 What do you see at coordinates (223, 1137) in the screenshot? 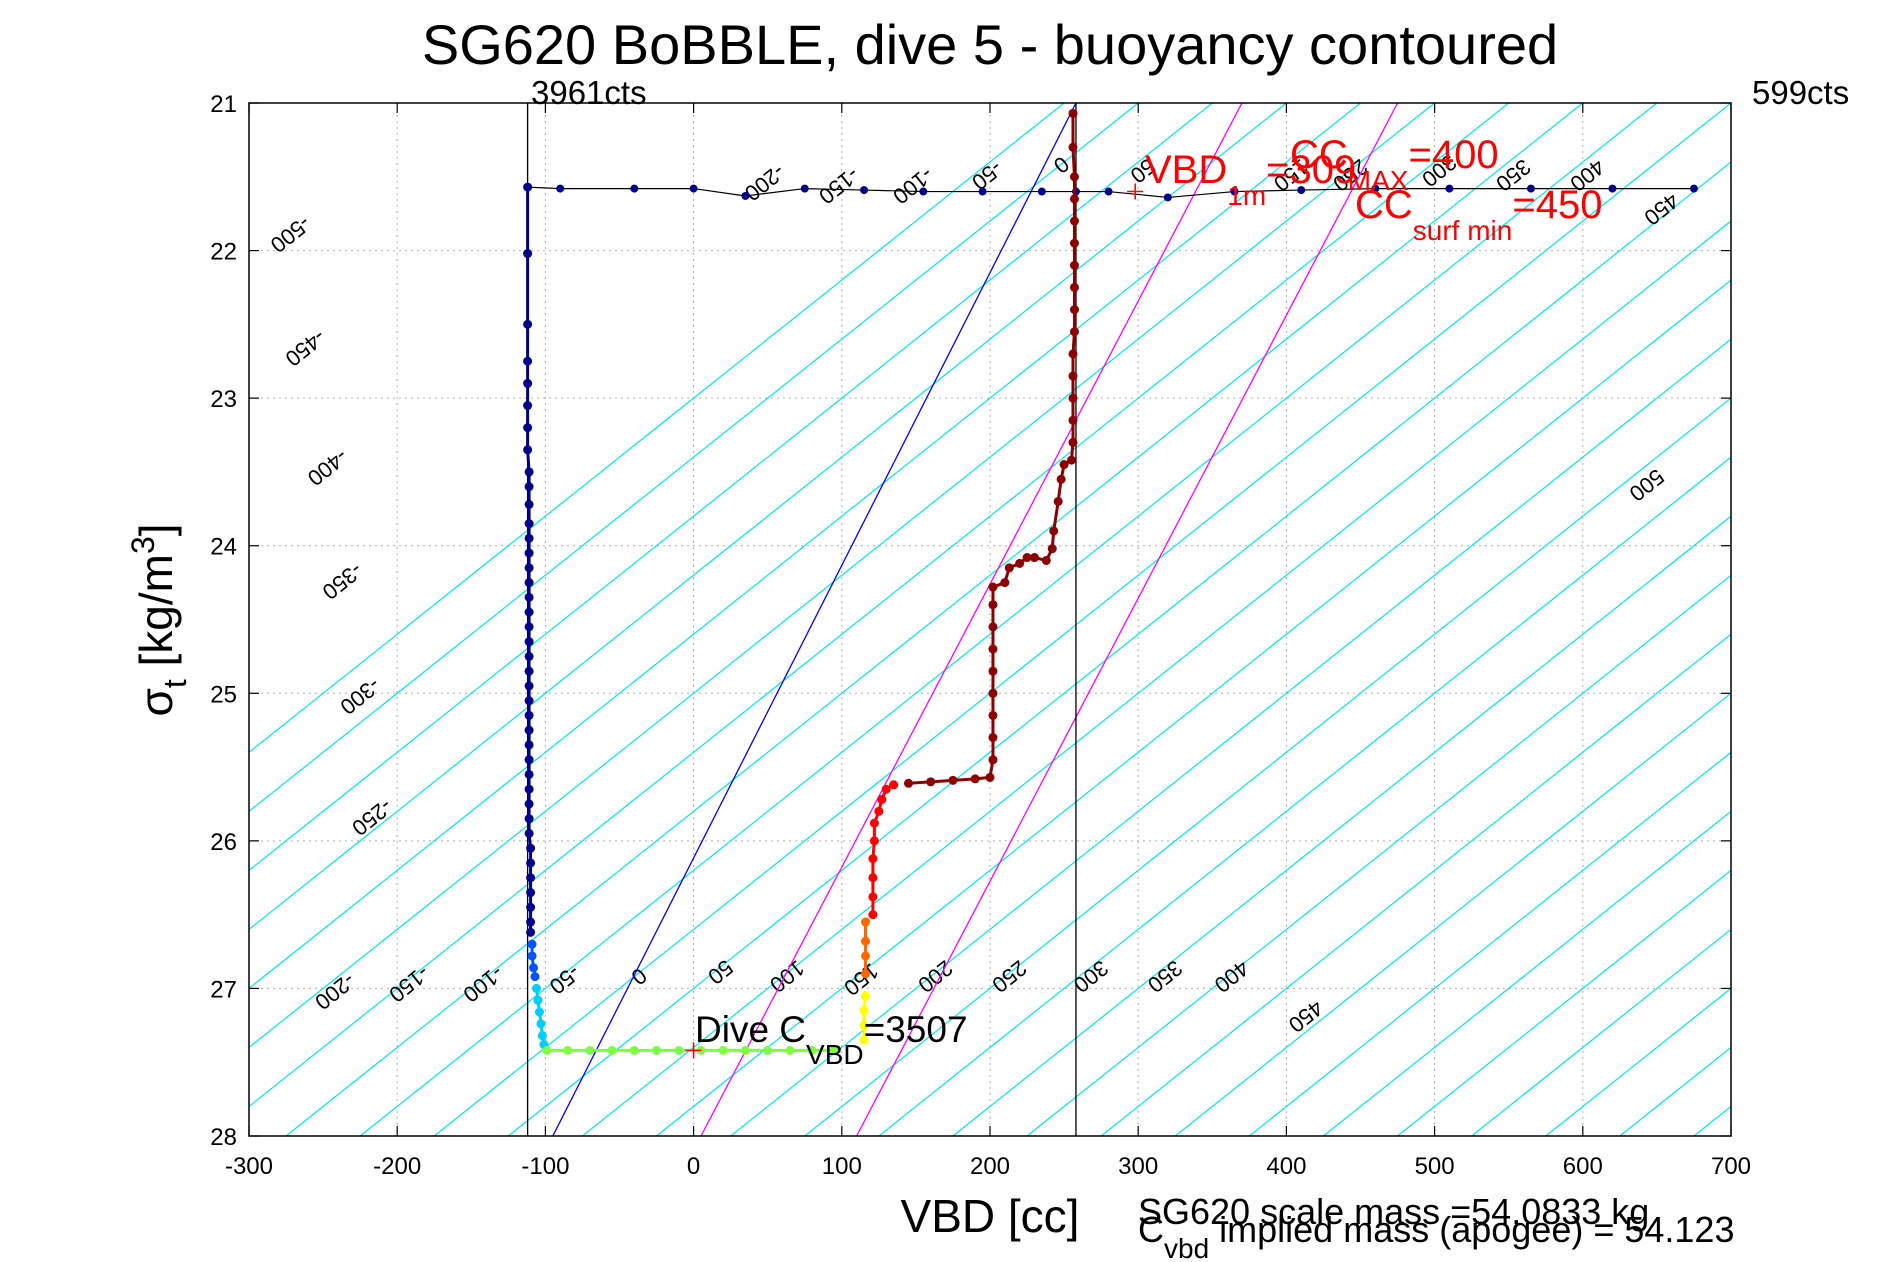
I see `y-tick-label: 28` at bounding box center [223, 1137].